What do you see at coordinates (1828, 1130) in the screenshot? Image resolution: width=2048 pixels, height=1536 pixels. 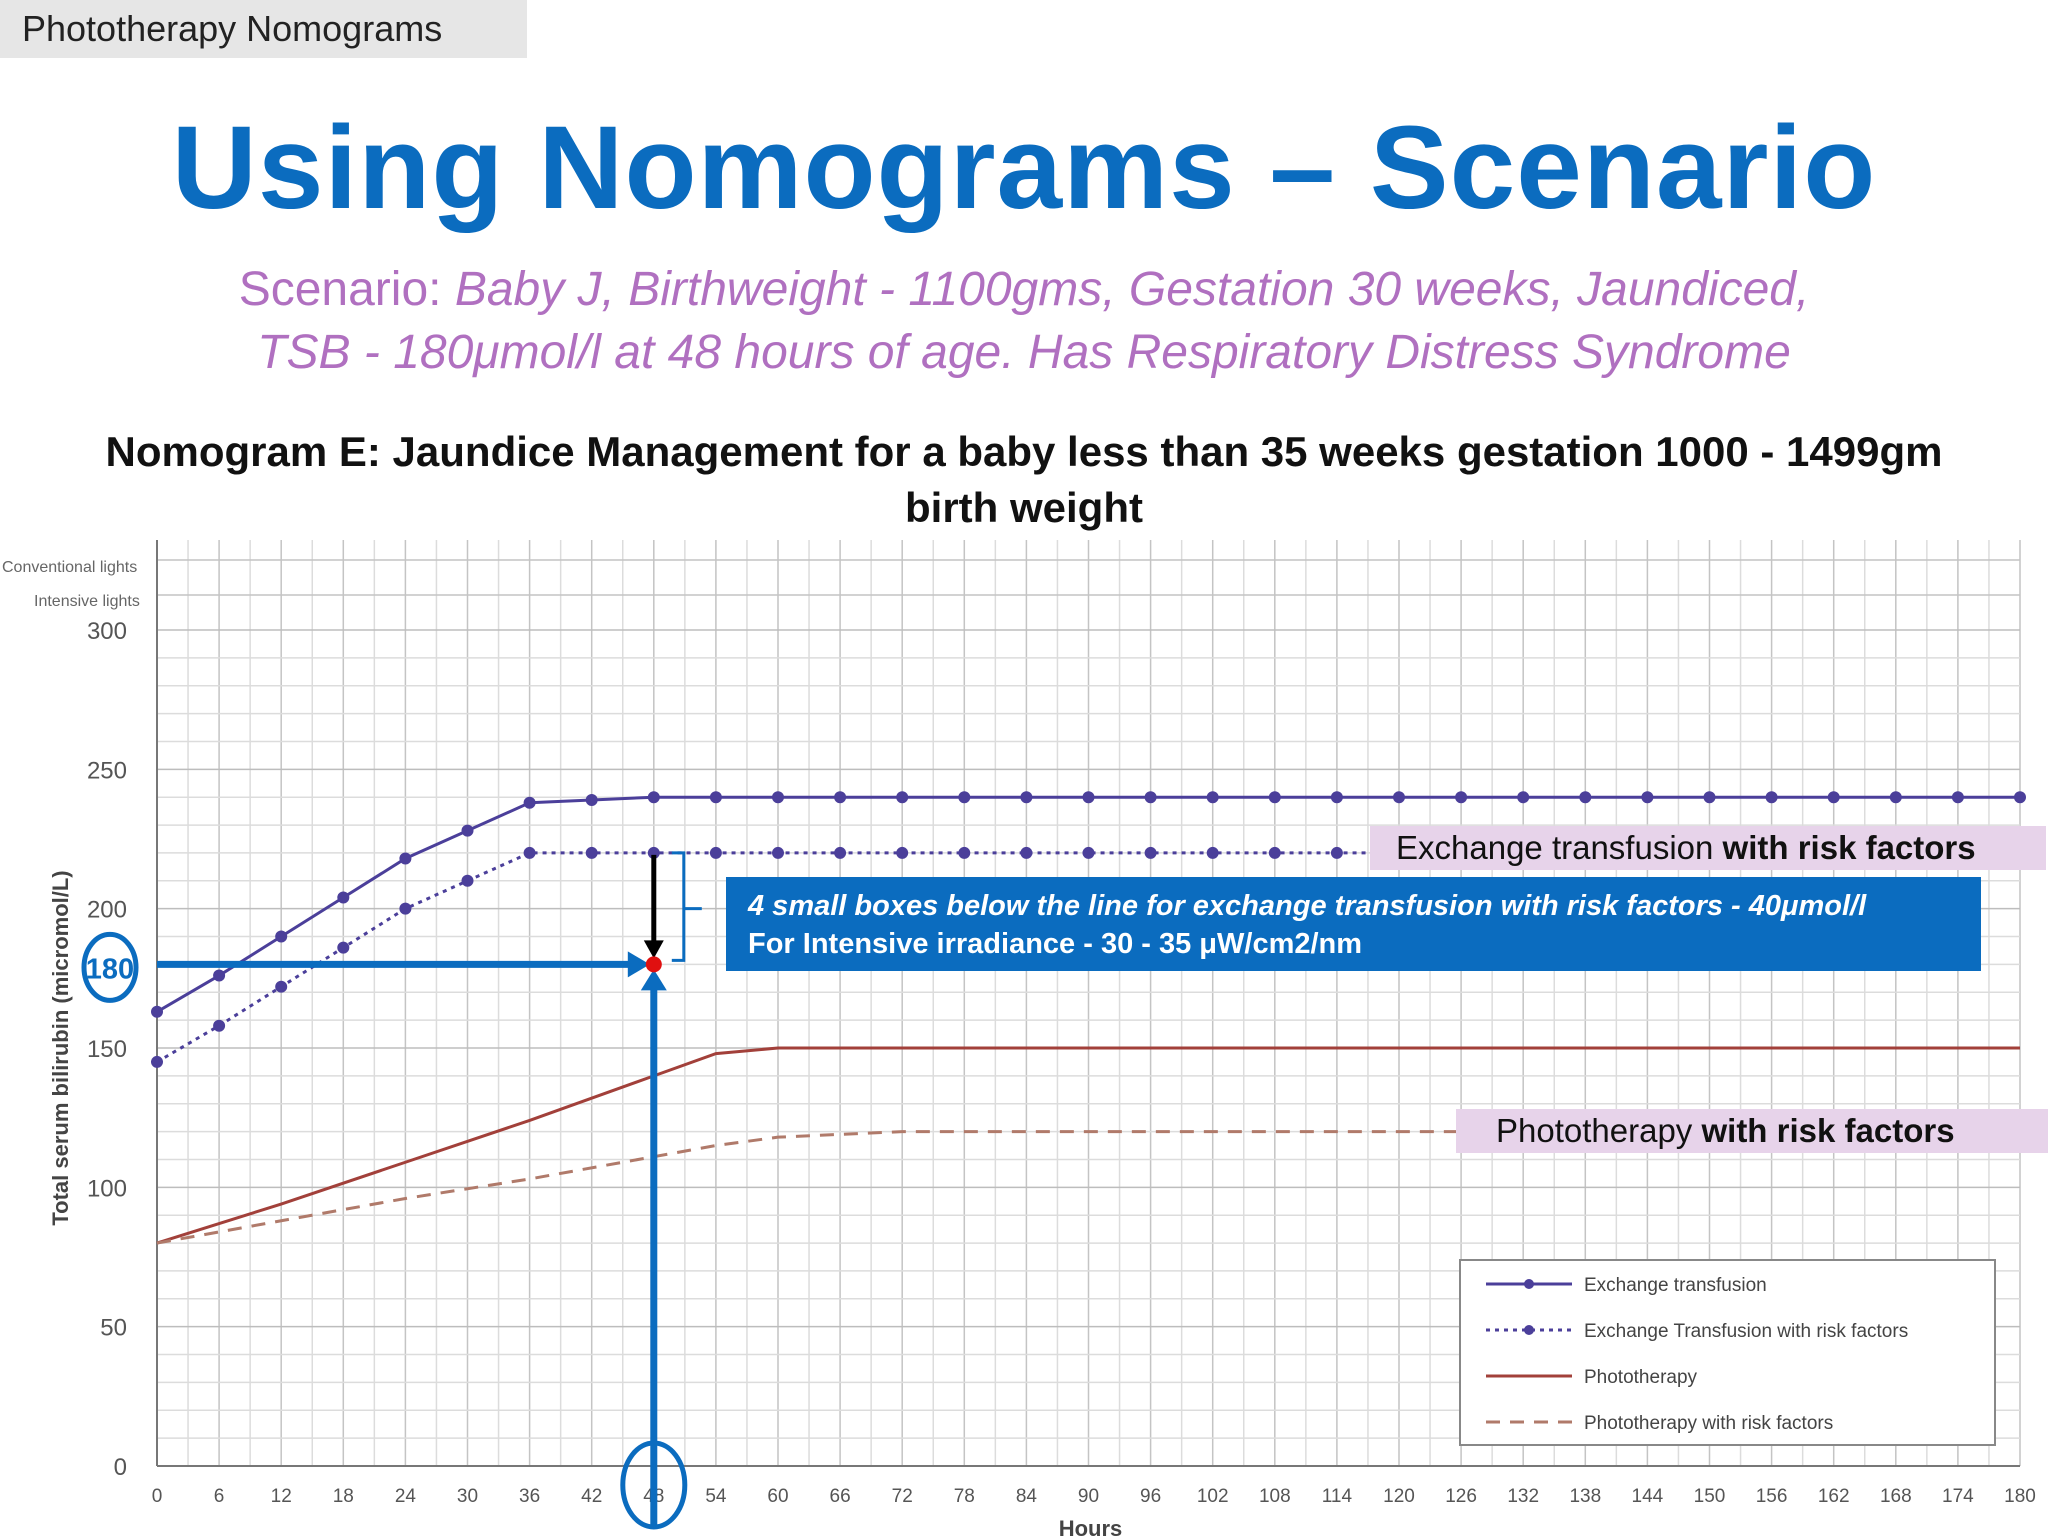 I see `phototherapy-risk-label-bold: with risk factors` at bounding box center [1828, 1130].